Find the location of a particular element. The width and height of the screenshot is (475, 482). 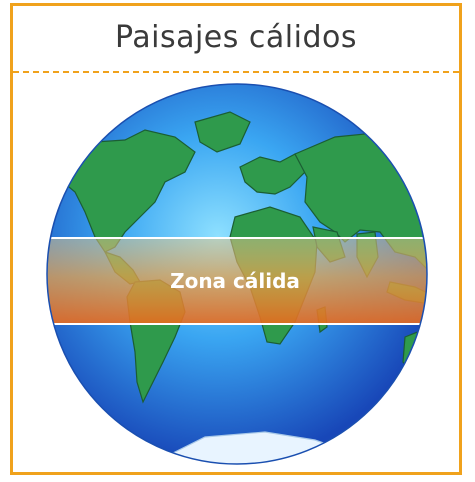

warm-zone-label: Zona cálida is located at coordinates (235, 281).